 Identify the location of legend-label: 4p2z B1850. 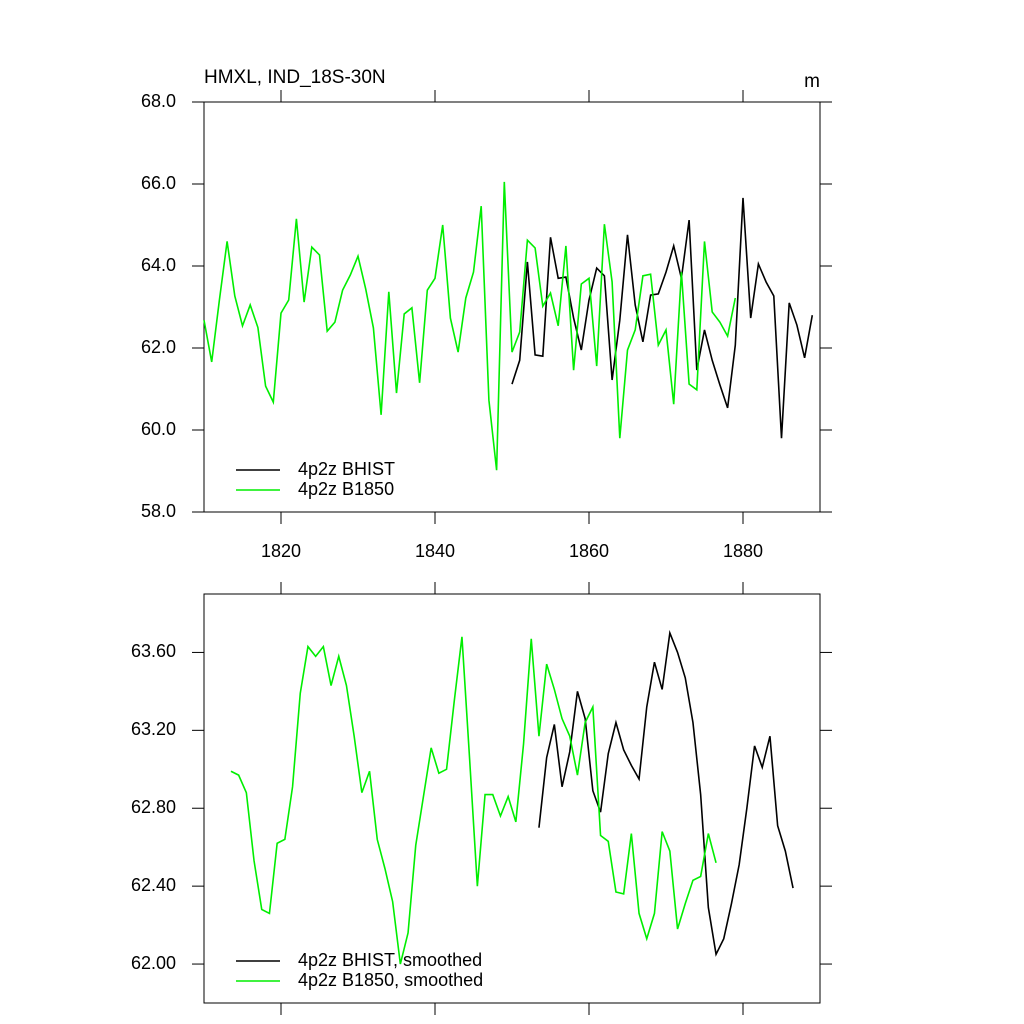
(346, 489).